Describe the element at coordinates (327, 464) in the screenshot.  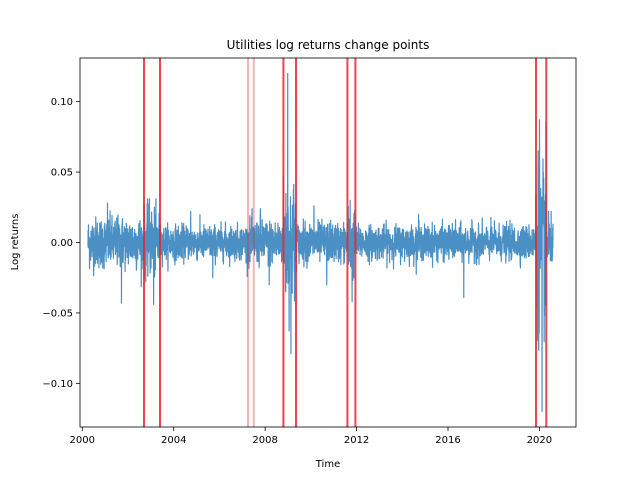
I see `x-axis-label: Time` at that location.